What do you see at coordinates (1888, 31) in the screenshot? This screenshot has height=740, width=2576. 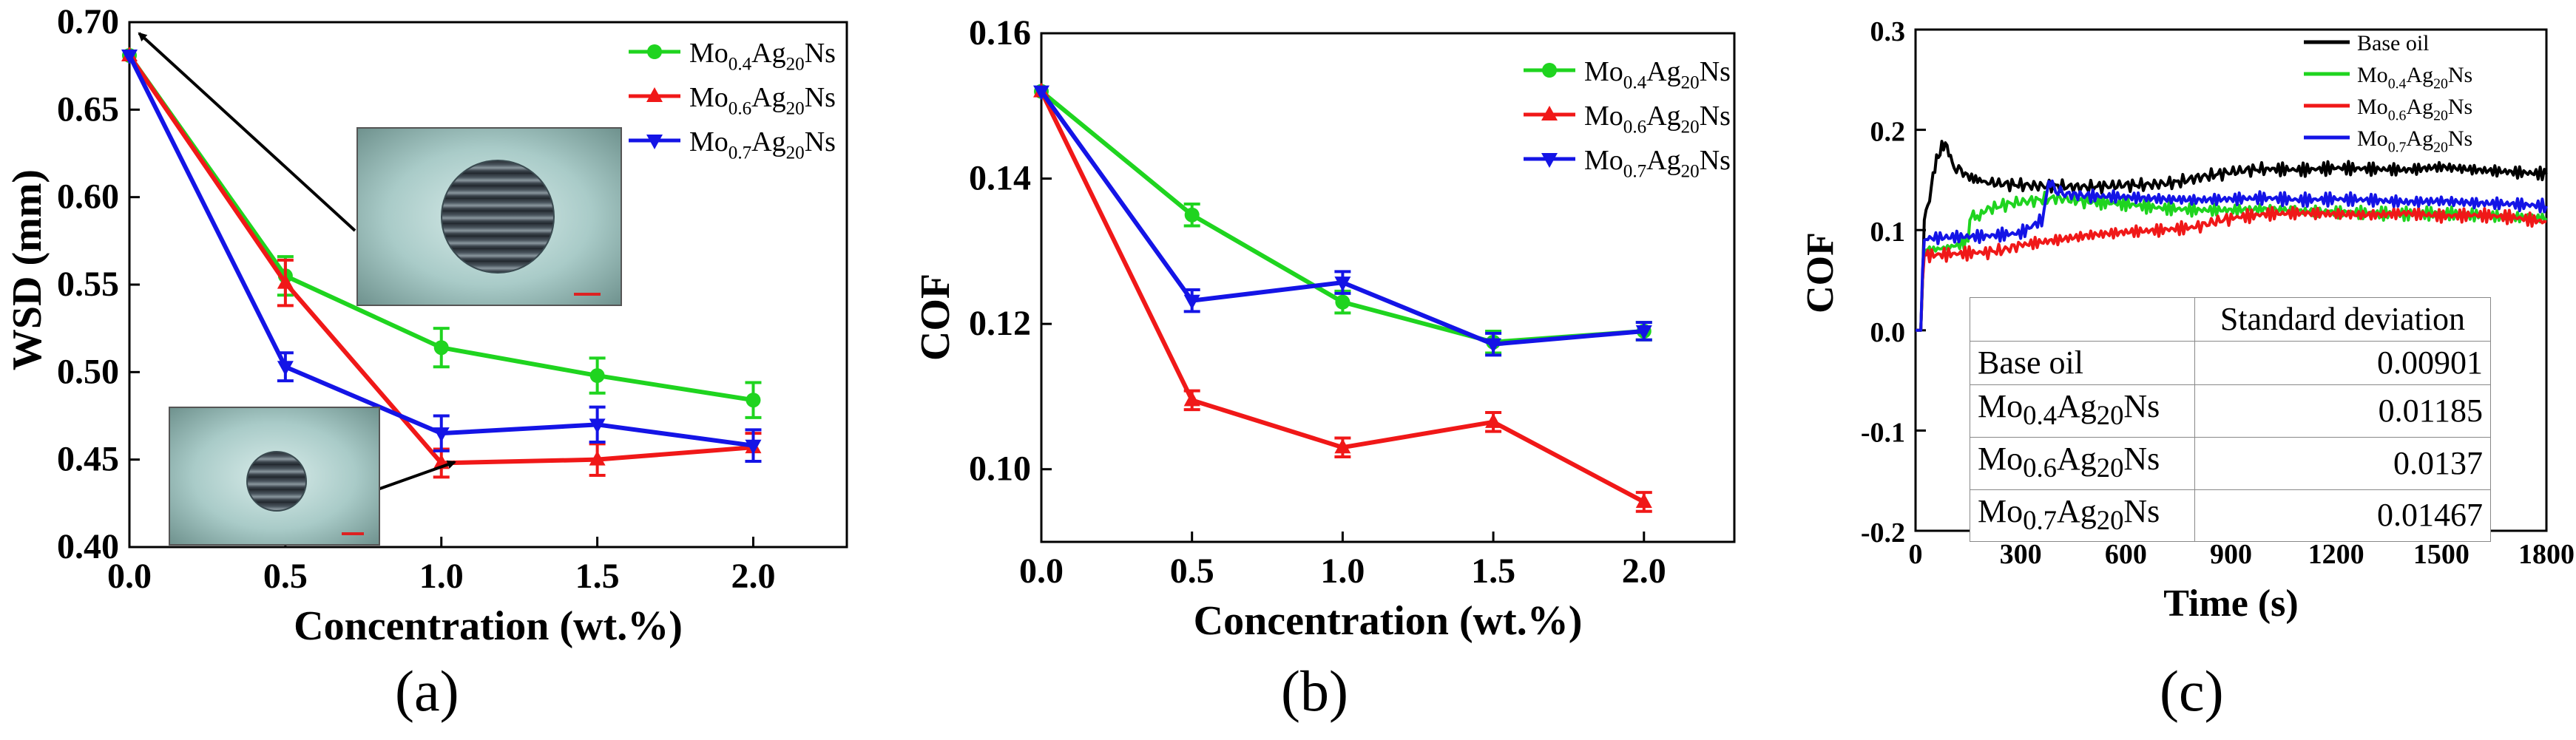 I see `y-tick-label: 0.3` at bounding box center [1888, 31].